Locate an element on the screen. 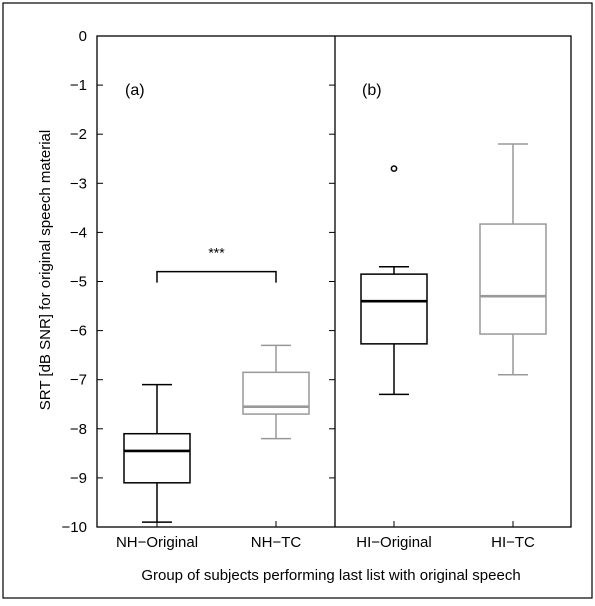 This screenshot has height=606, width=595. outlier-point is located at coordinates (394, 168).